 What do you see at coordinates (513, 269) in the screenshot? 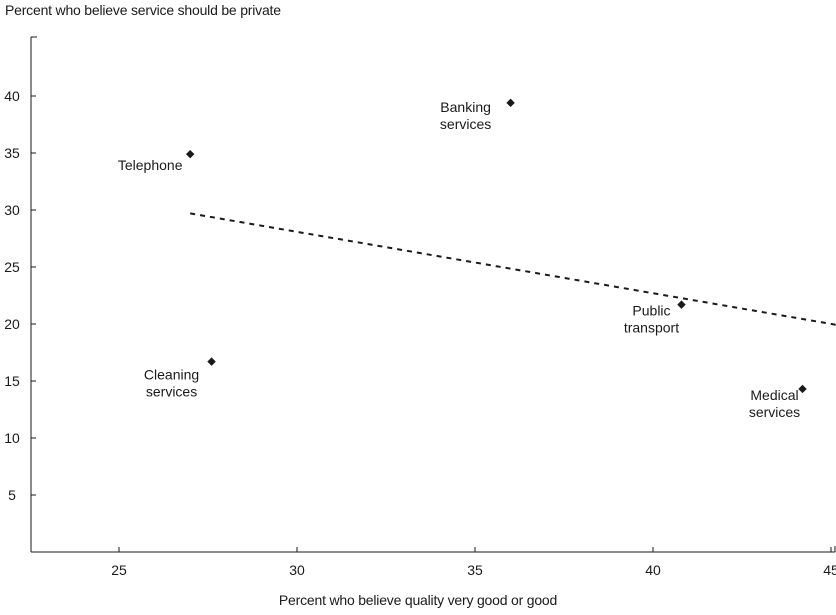
I see `trend-line` at bounding box center [513, 269].